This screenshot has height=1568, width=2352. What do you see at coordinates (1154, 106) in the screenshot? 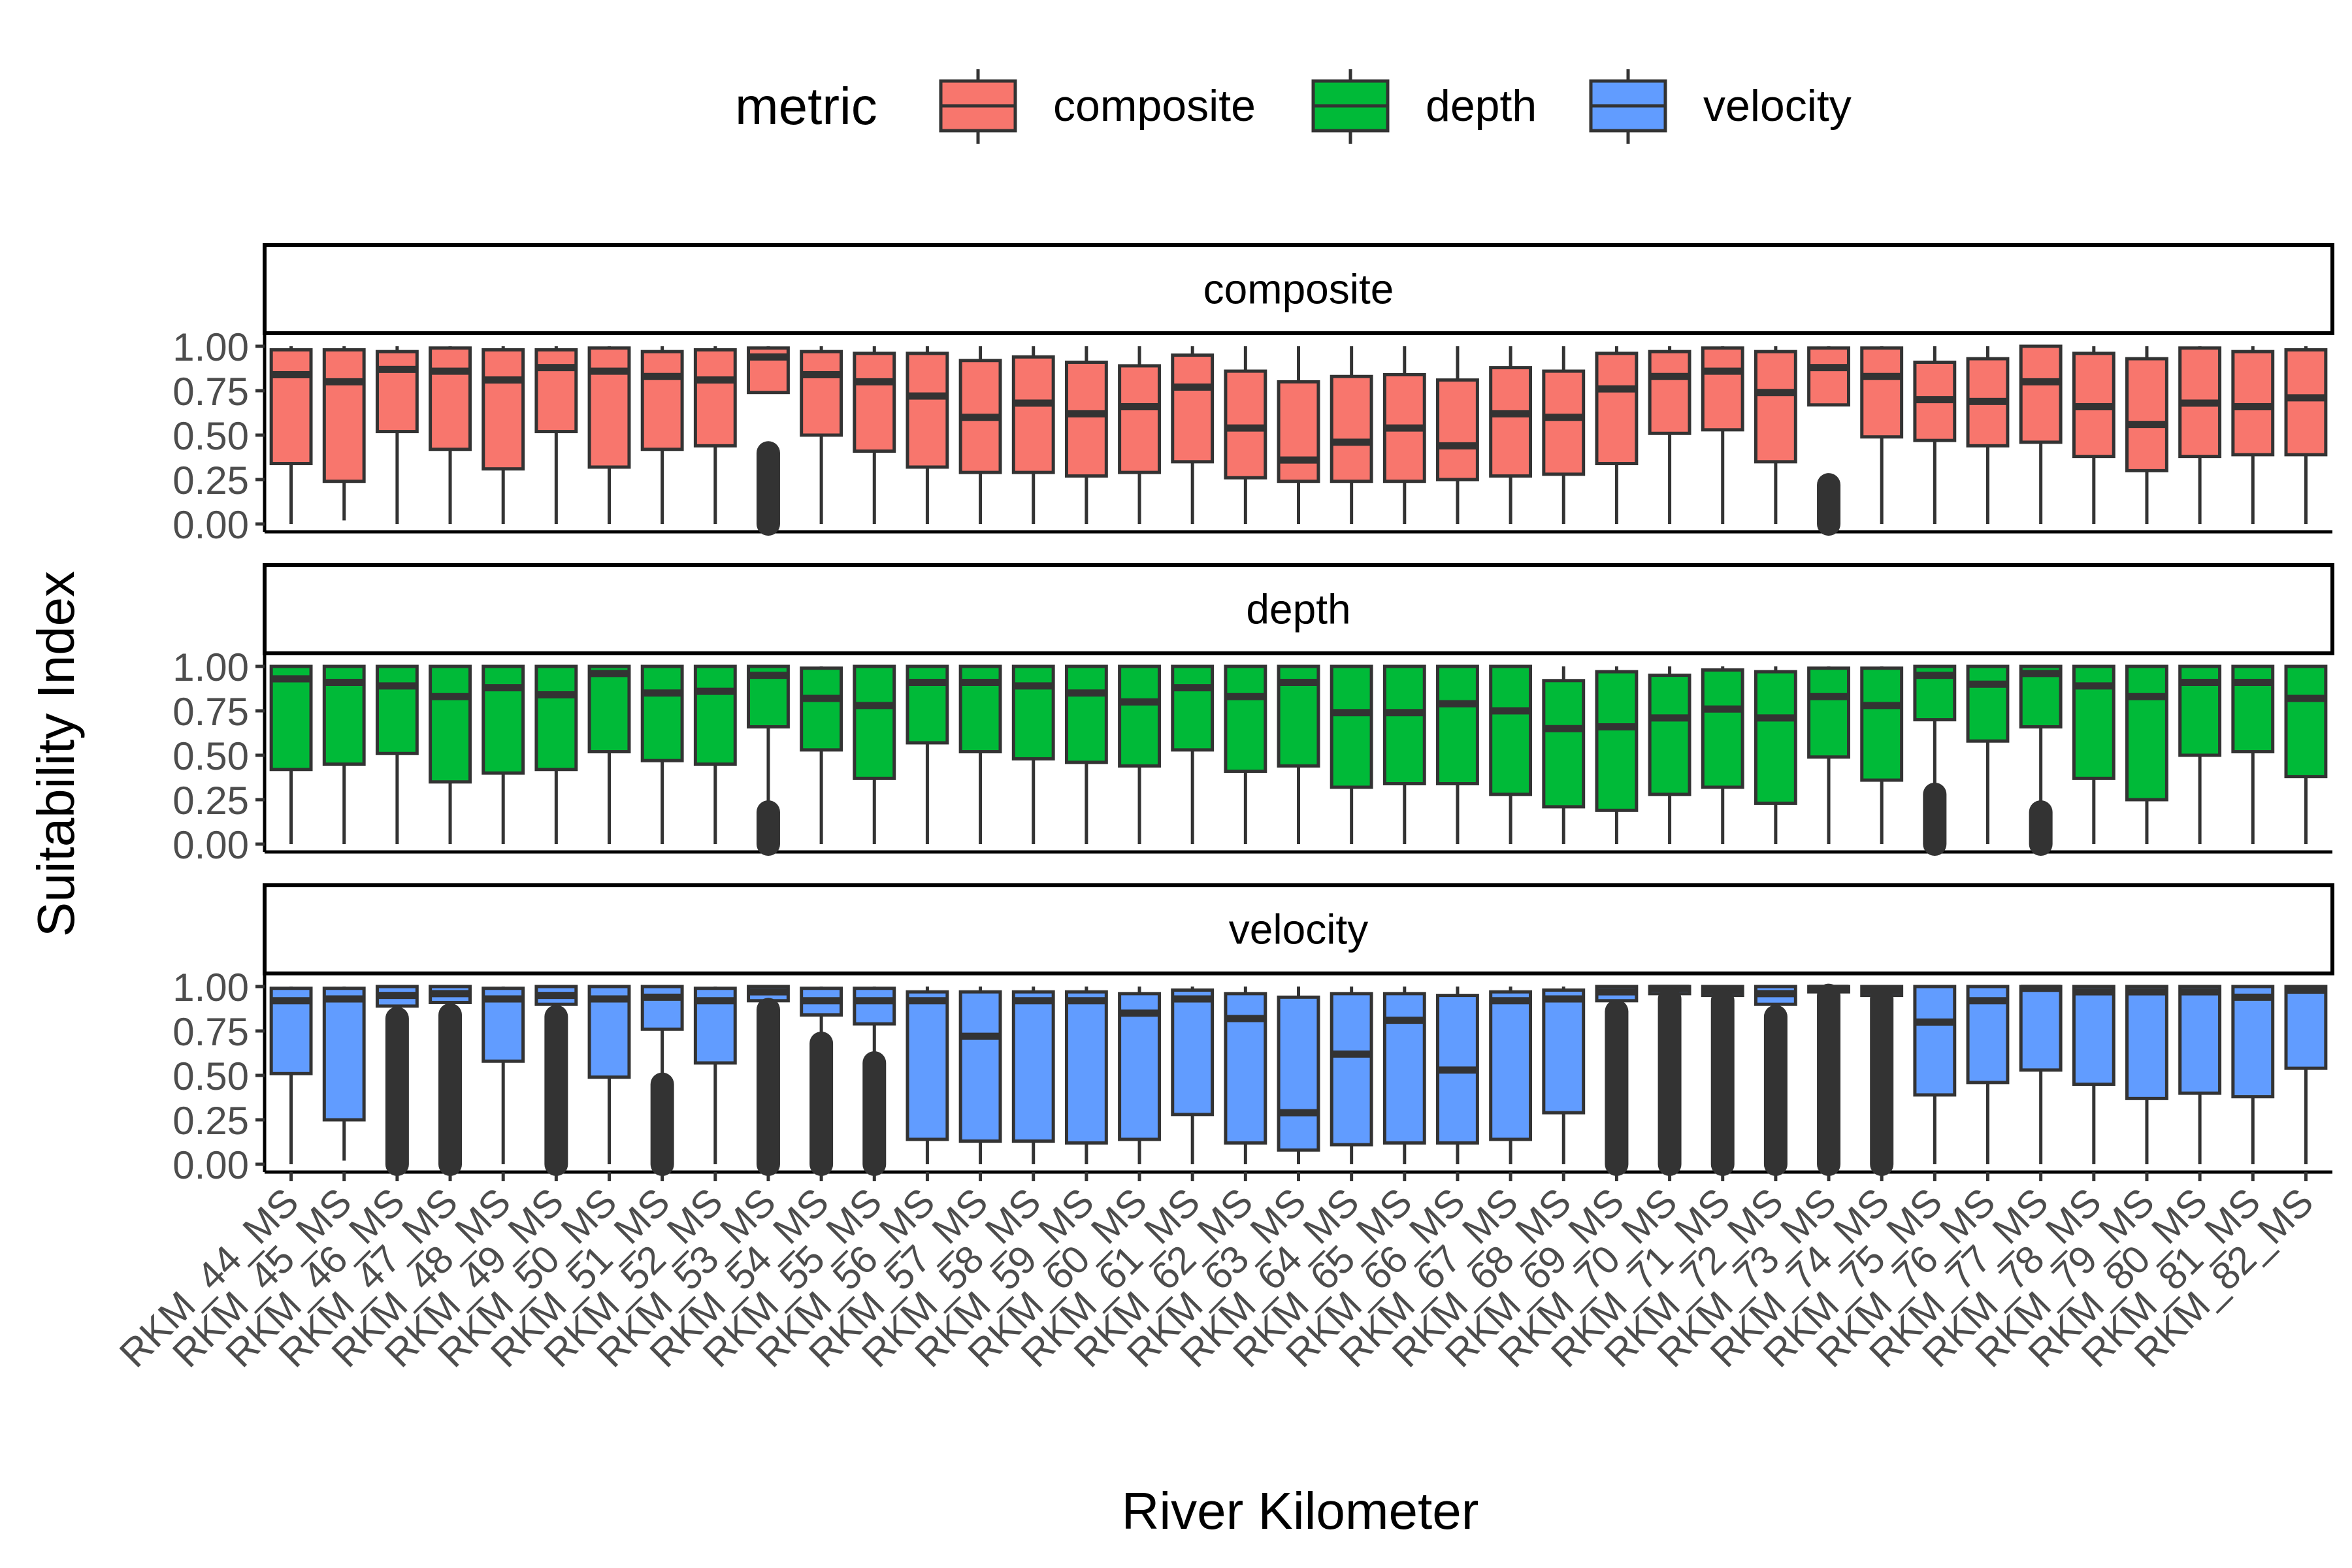
I see `legend-label-composite: composite` at bounding box center [1154, 106].